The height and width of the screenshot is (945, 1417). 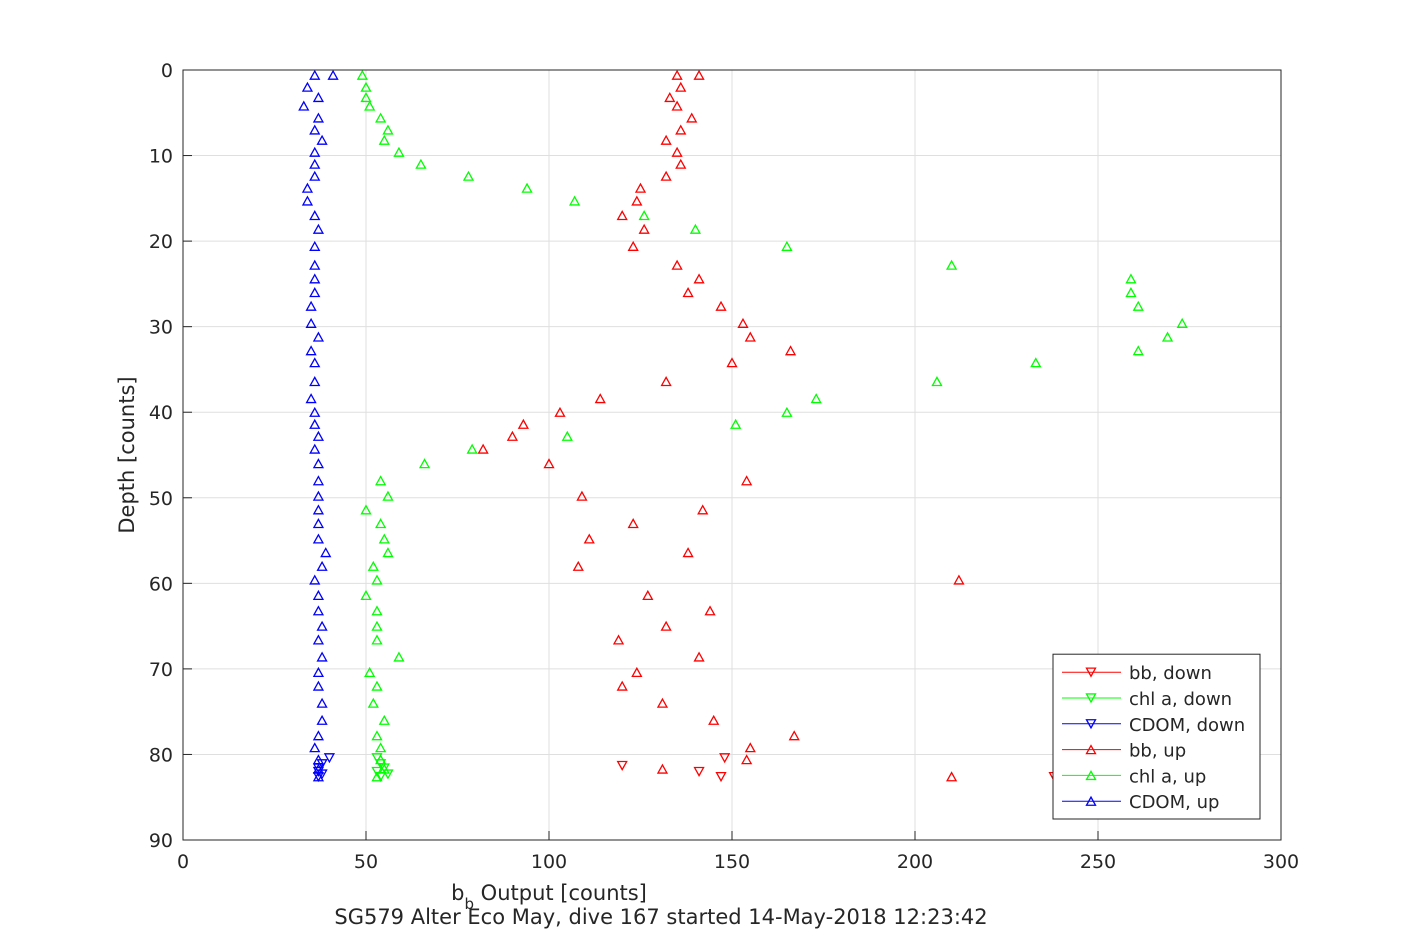 What do you see at coordinates (732, 862) in the screenshot?
I see `x-tick-label: 150` at bounding box center [732, 862].